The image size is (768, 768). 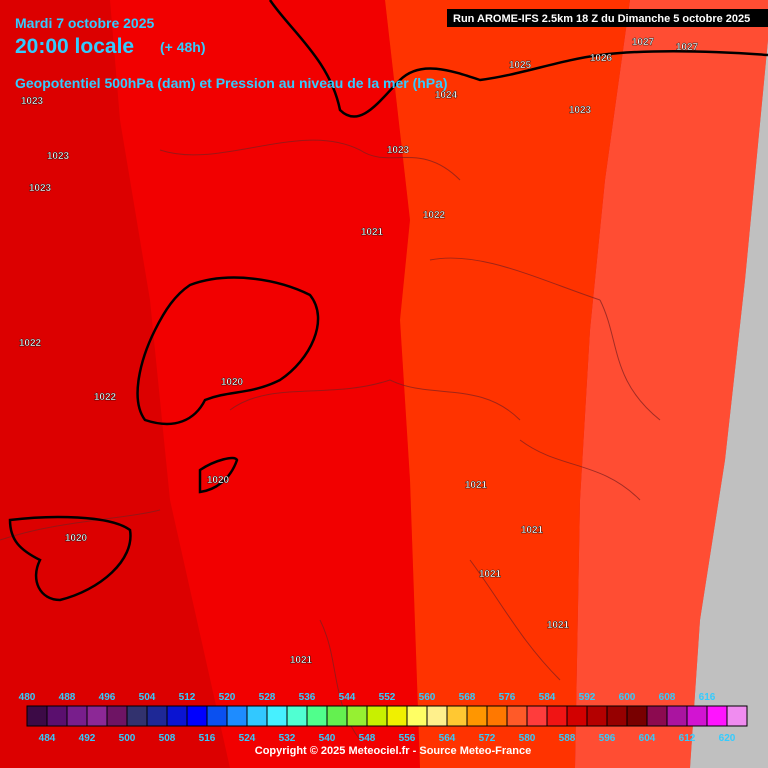 I want to click on colorbar-label: 504, so click(x=147, y=697).